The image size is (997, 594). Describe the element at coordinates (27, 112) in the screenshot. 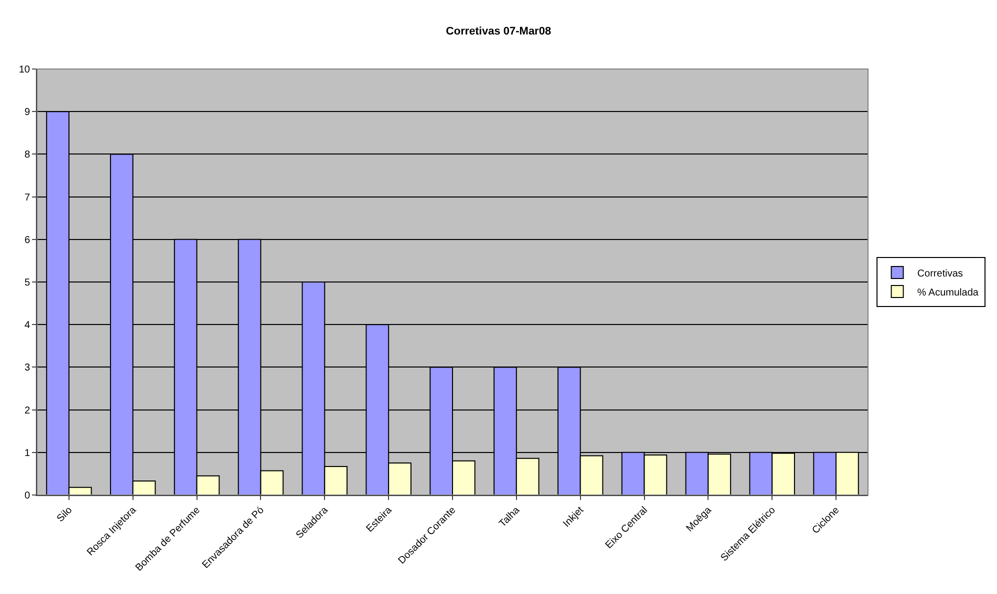

I see `y-tick-label: 9` at that location.